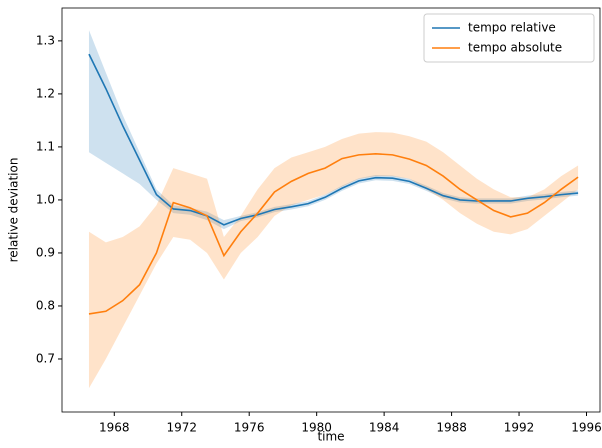 This screenshot has width=602, height=448. What do you see at coordinates (519, 428) in the screenshot?
I see `x-tick-label: 1992` at bounding box center [519, 428].